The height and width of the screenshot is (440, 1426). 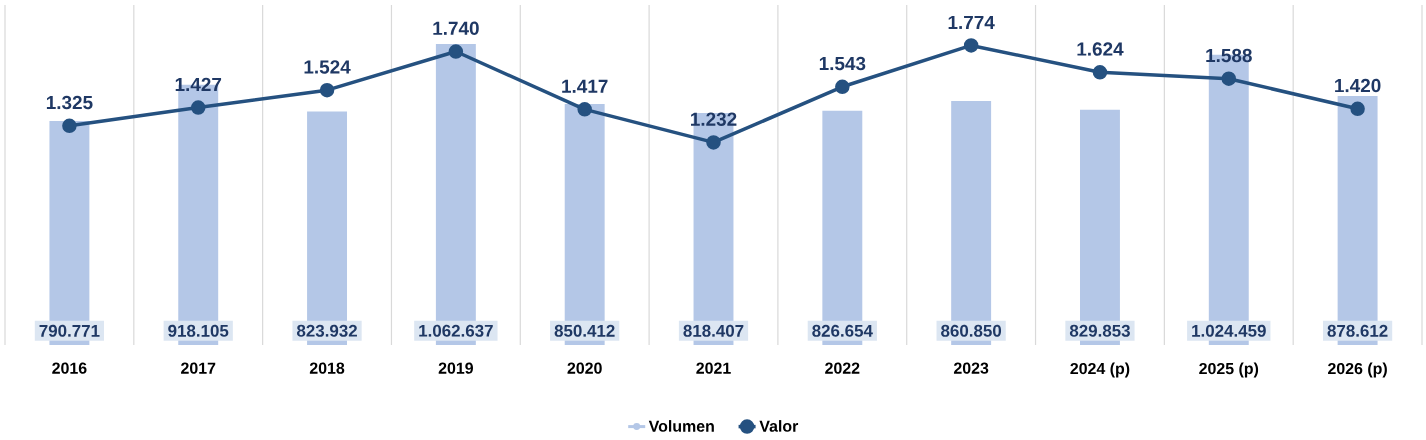 I want to click on data-label: 860.850, so click(x=971, y=330).